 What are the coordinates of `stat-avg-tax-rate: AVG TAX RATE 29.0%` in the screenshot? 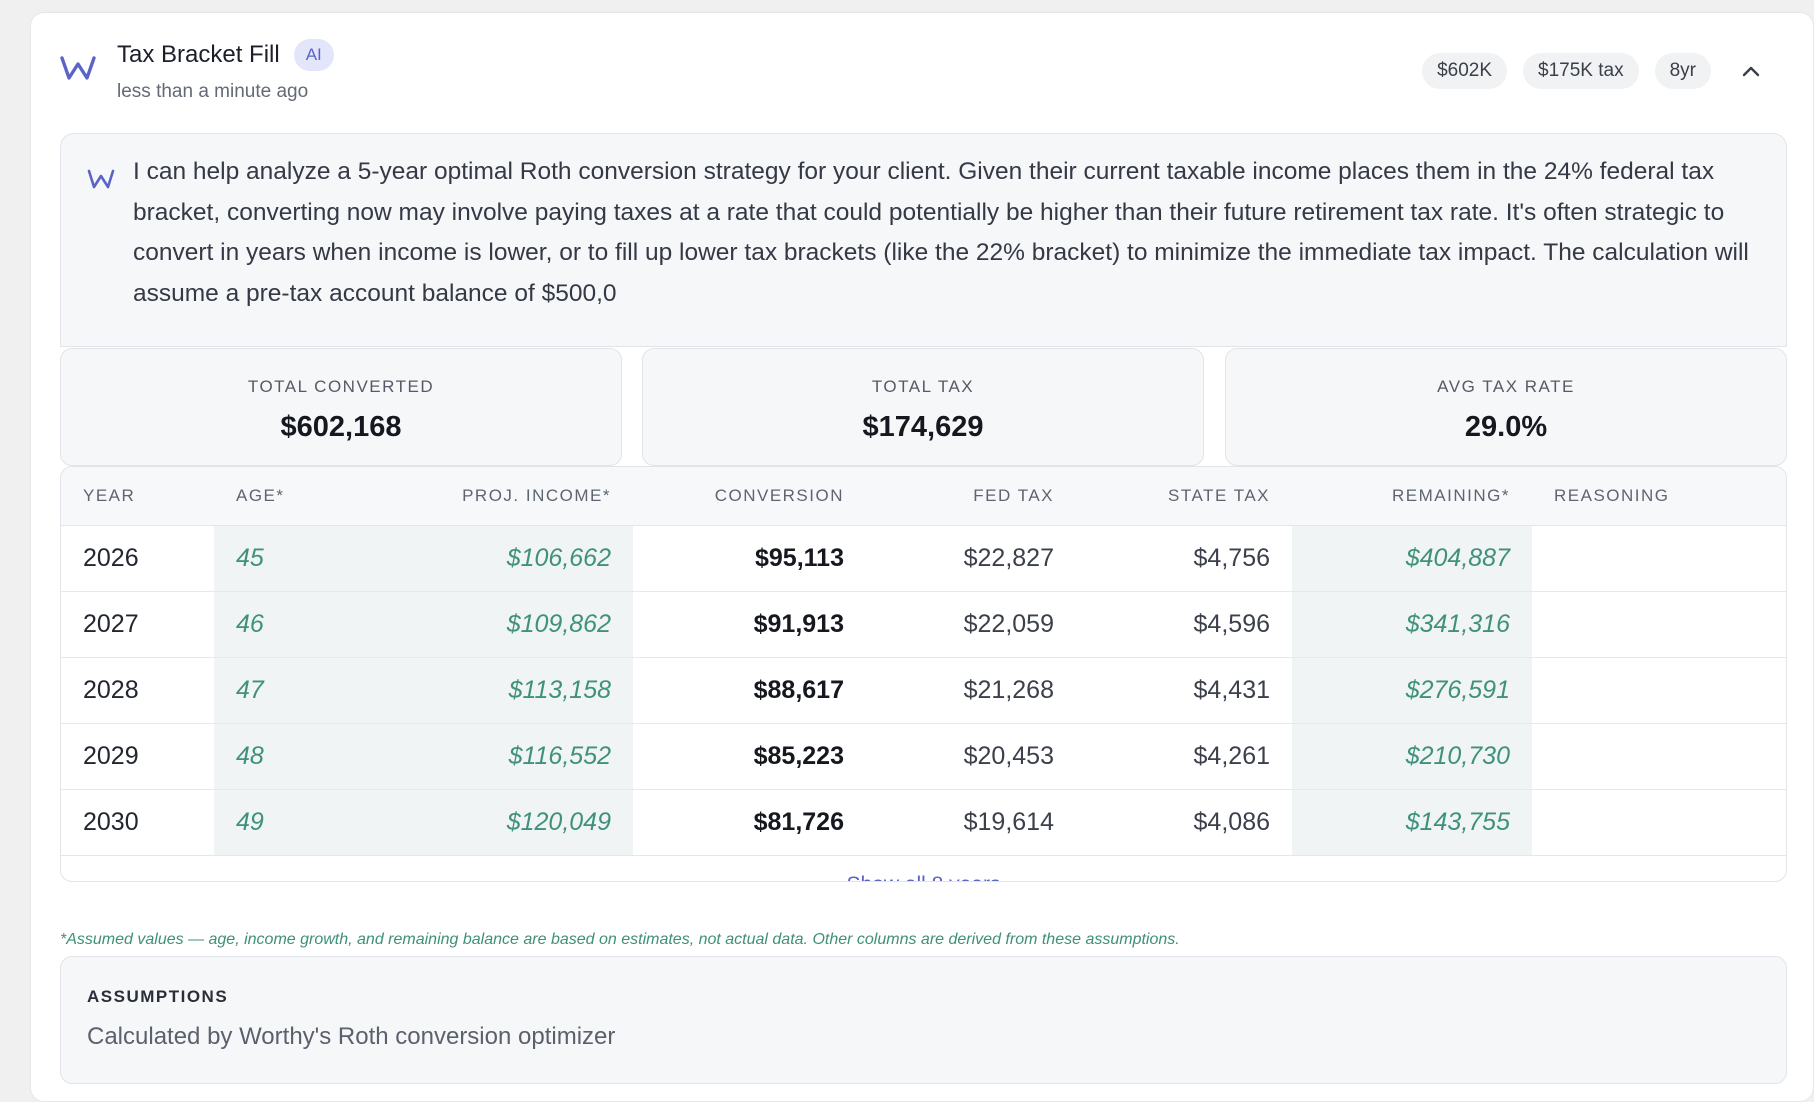 It's located at (1506, 407).